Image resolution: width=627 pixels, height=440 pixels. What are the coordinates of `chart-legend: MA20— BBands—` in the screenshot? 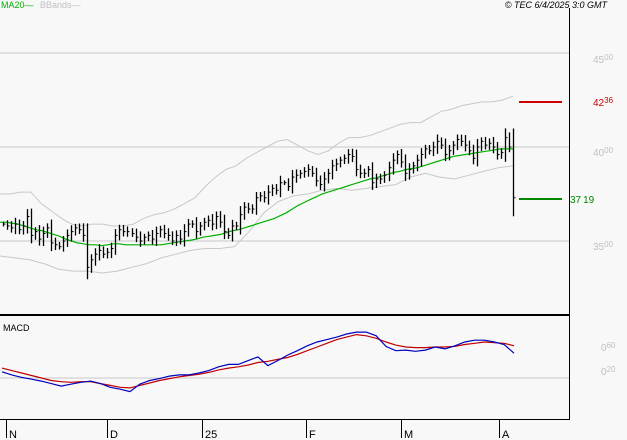 It's located at (41, 5).